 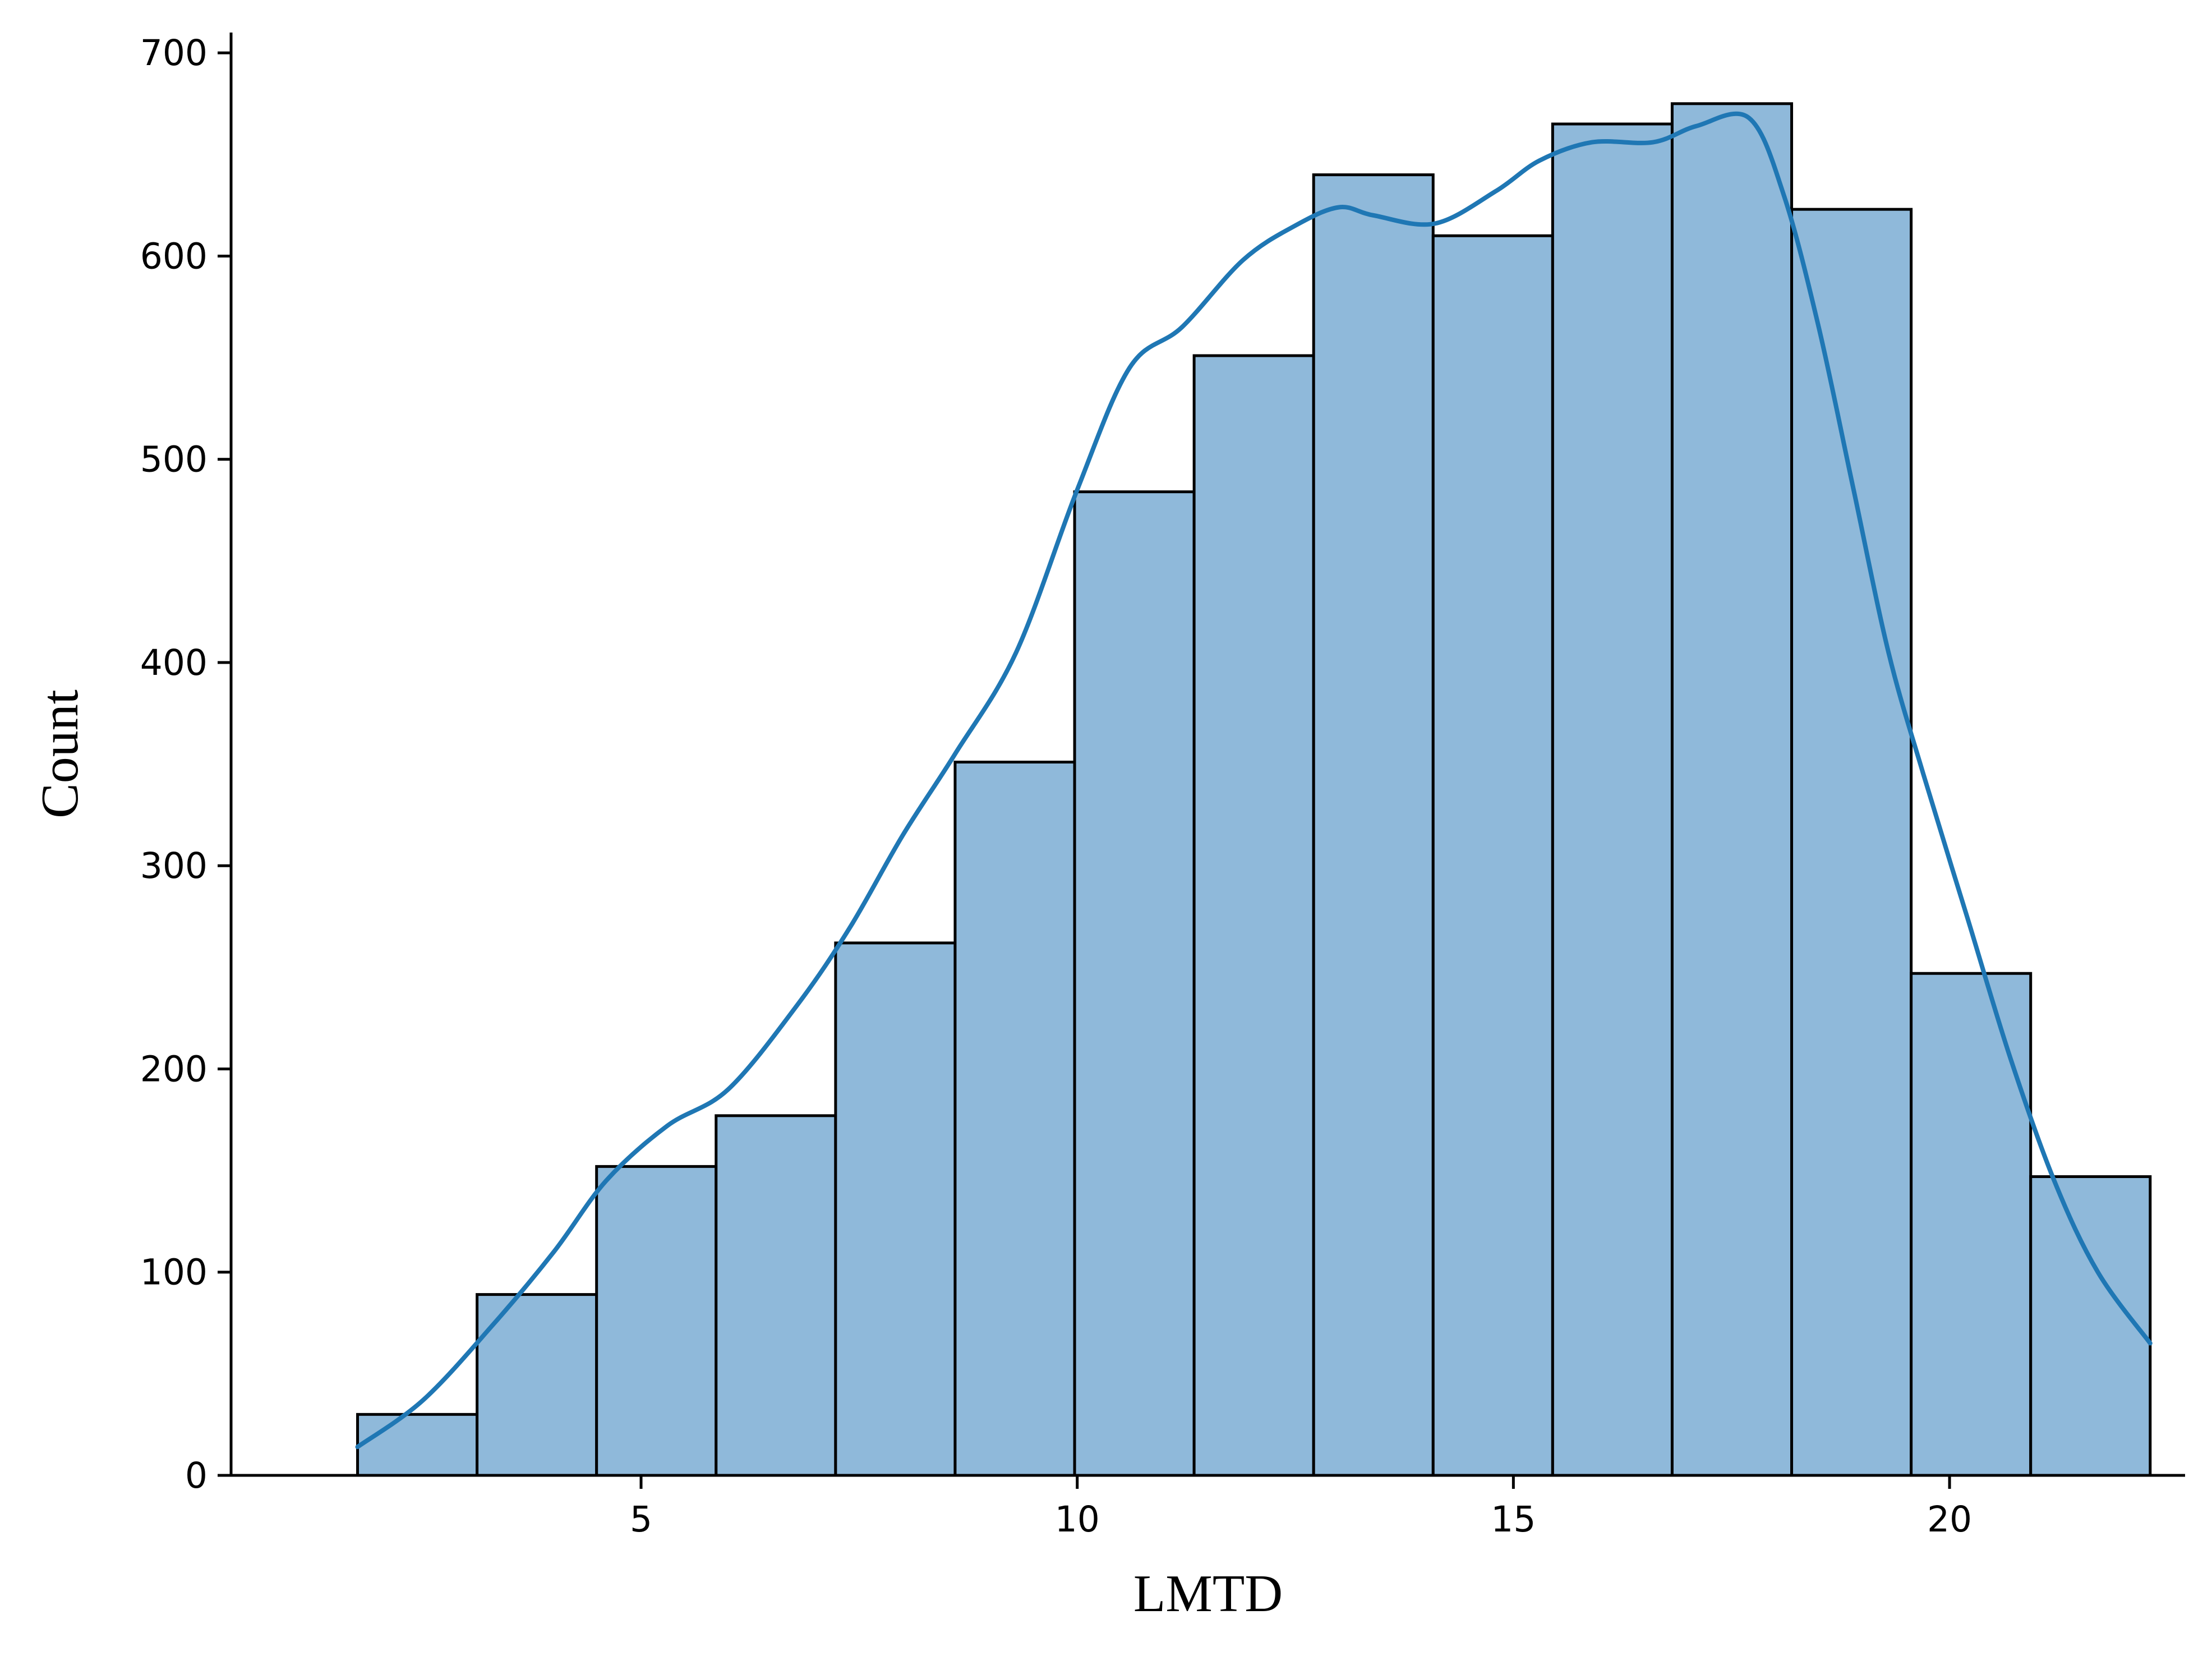 I want to click on y-axis-label: Count, so click(x=60, y=753).